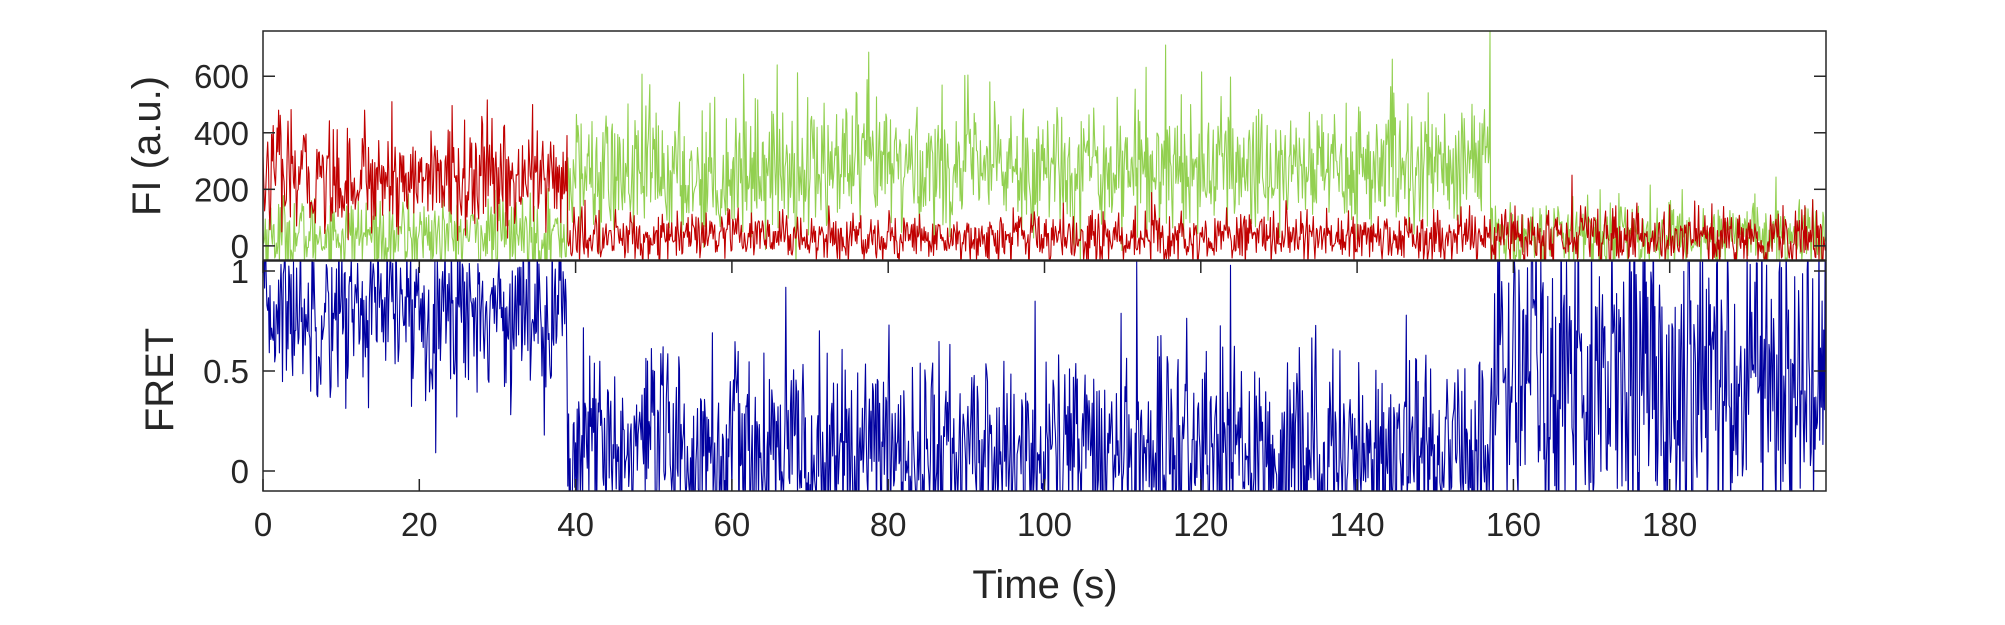 The image size is (2005, 625). Describe the element at coordinates (160, 380) in the screenshot. I see `fret-y-axis-label: FRET` at that location.